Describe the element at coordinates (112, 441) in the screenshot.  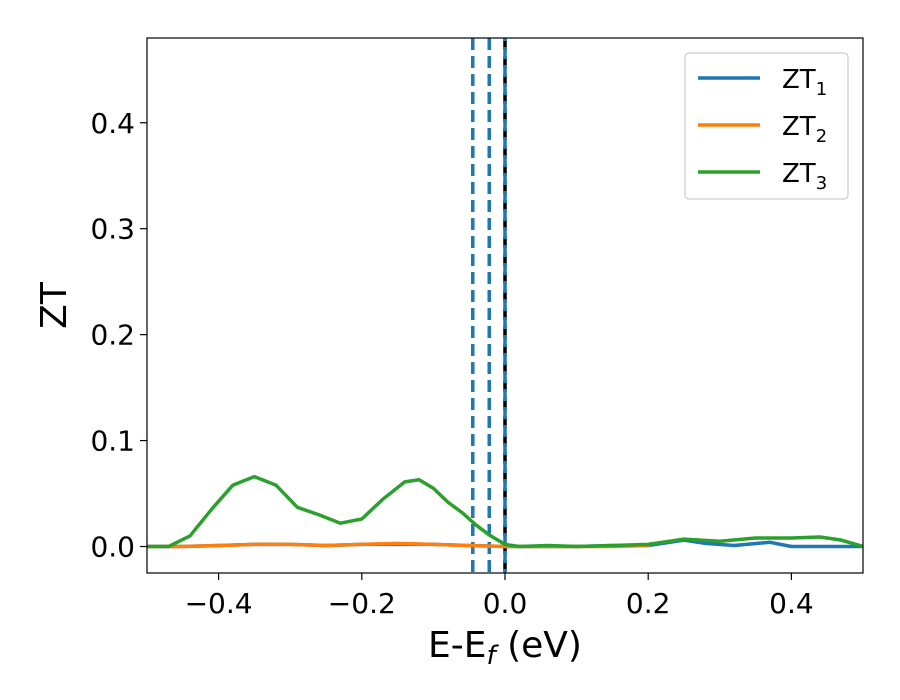
I see `y-tick-label-1: 0.1` at that location.